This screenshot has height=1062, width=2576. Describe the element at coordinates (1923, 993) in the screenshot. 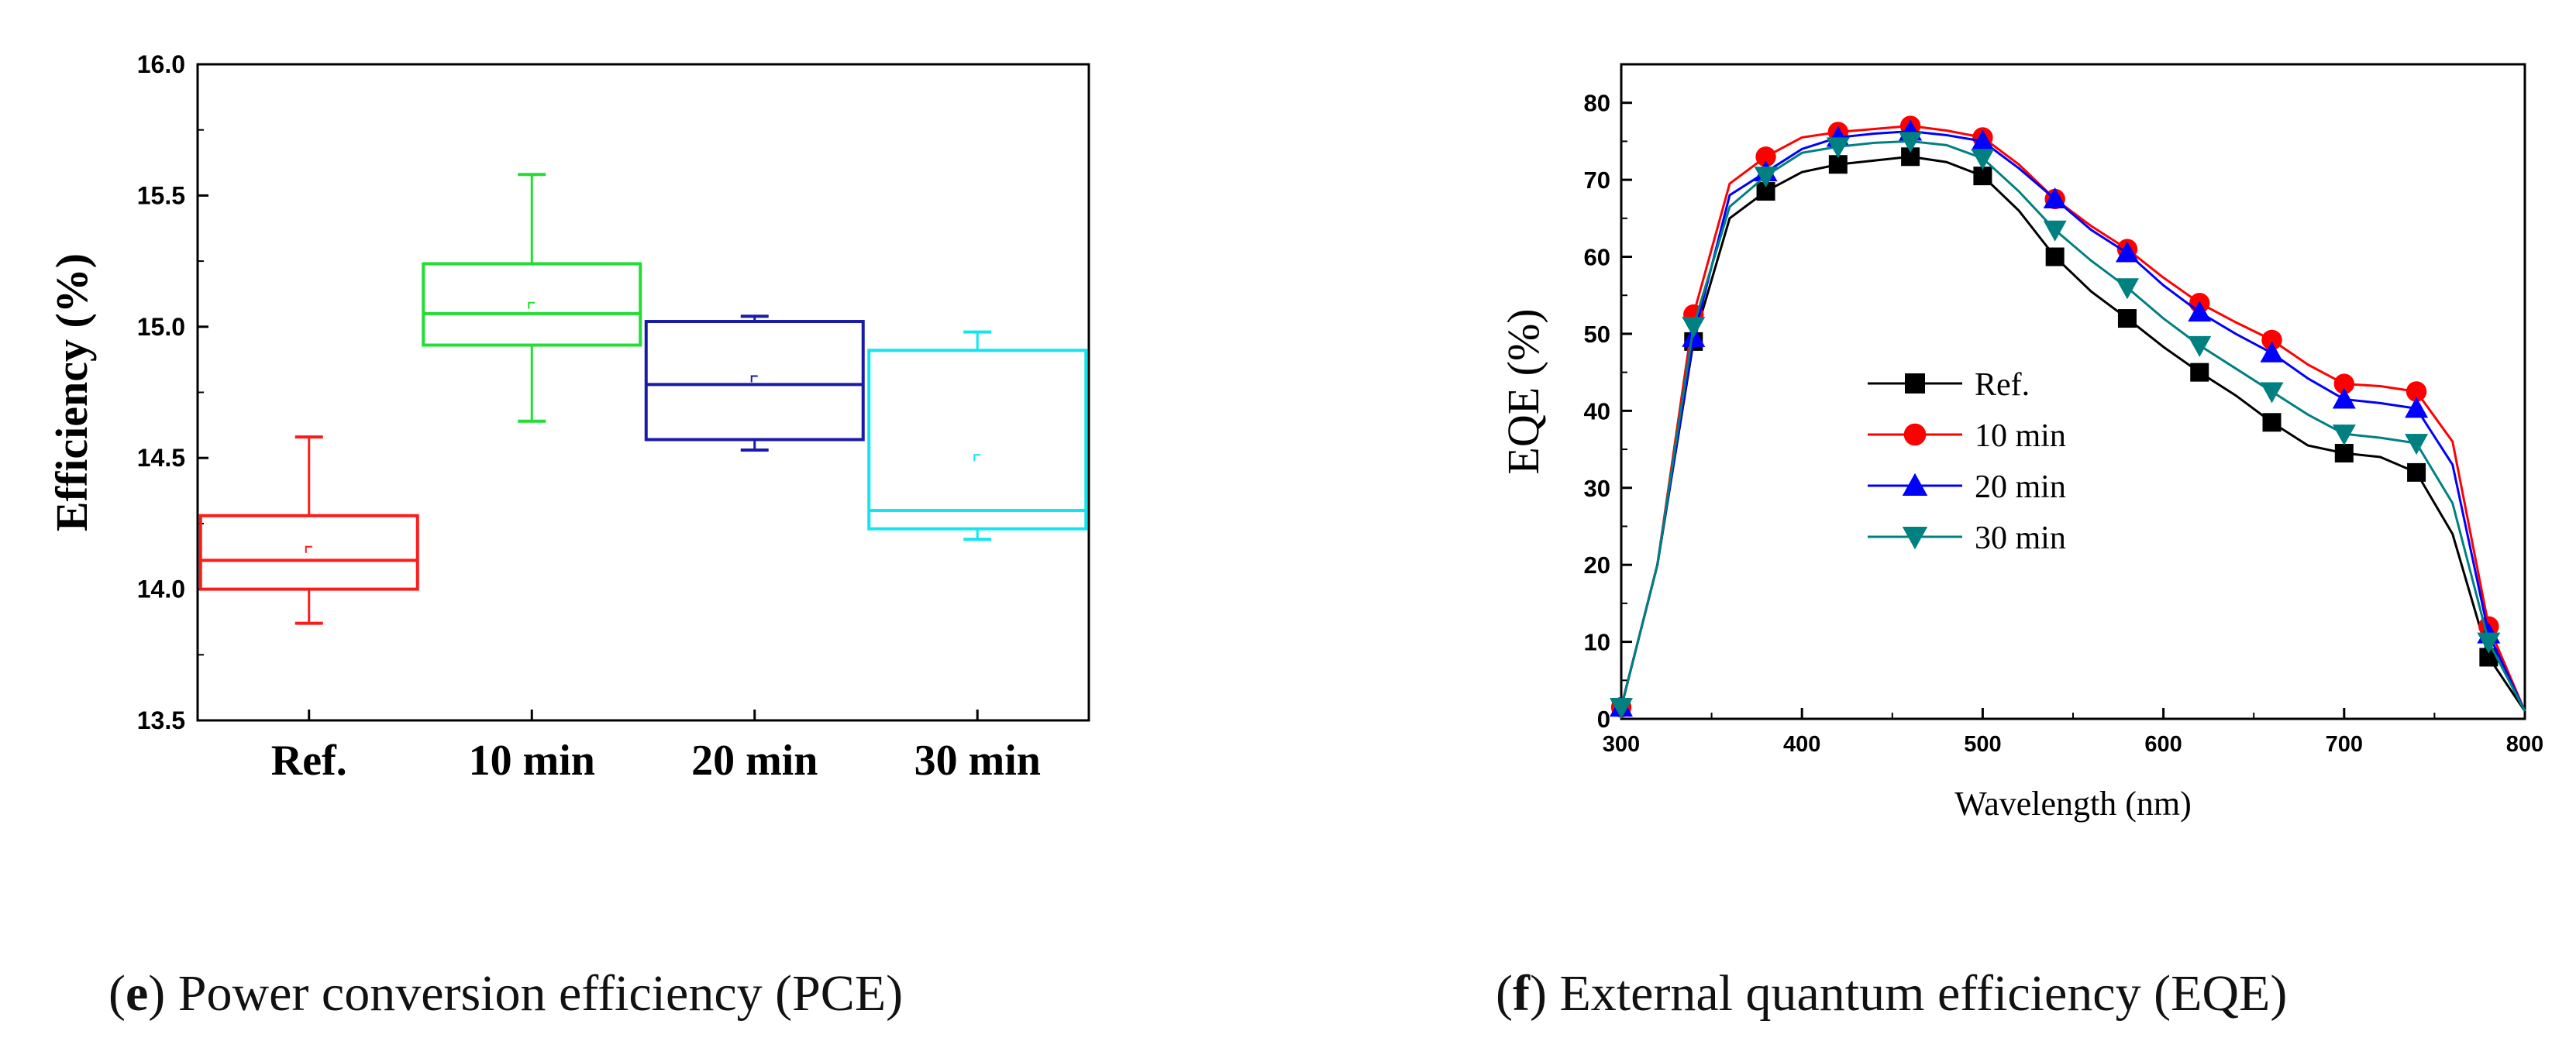

I see `caption-f-text: External quantum efficiency (EQE)` at that location.